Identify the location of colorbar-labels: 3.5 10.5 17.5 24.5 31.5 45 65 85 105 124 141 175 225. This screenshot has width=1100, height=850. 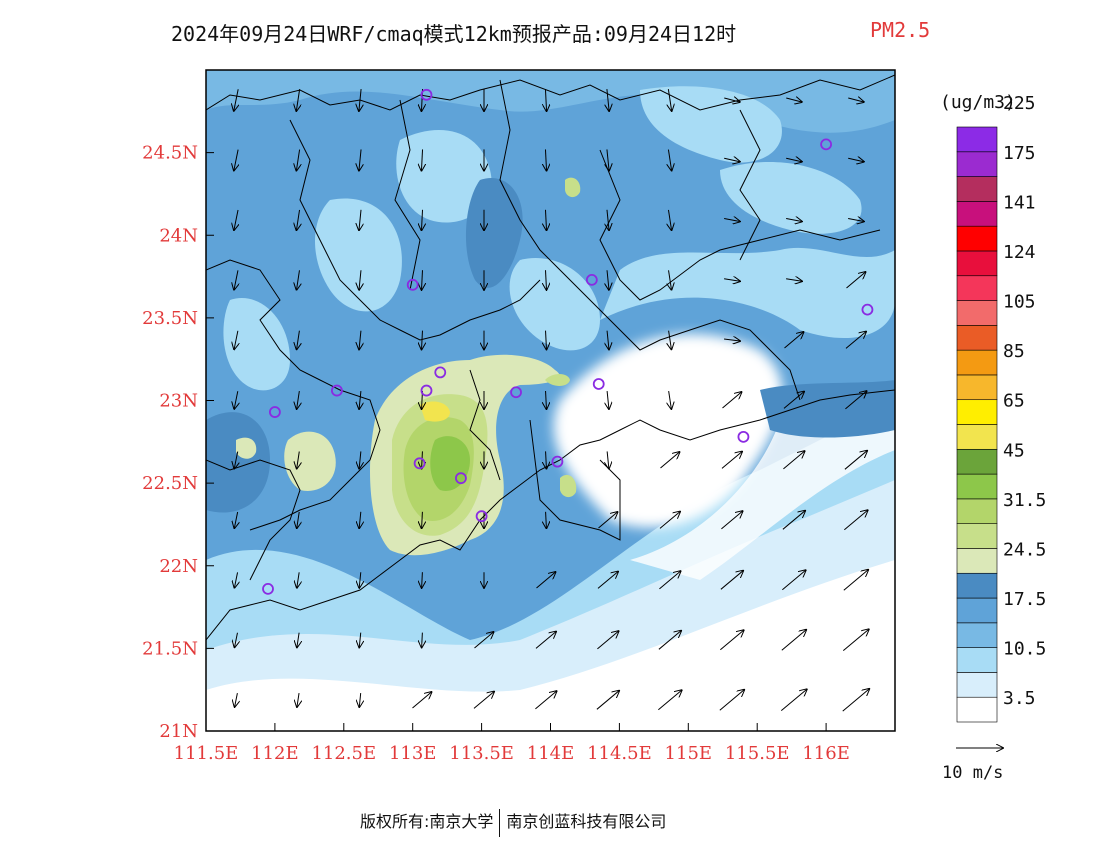
(1024, 401).